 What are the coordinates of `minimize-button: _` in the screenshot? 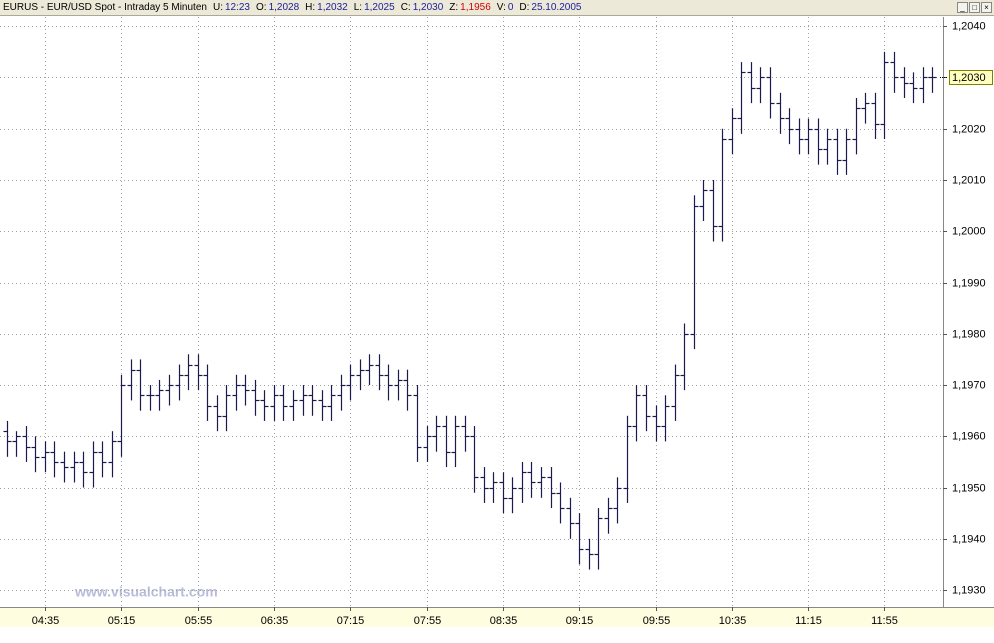 It's located at (962, 7).